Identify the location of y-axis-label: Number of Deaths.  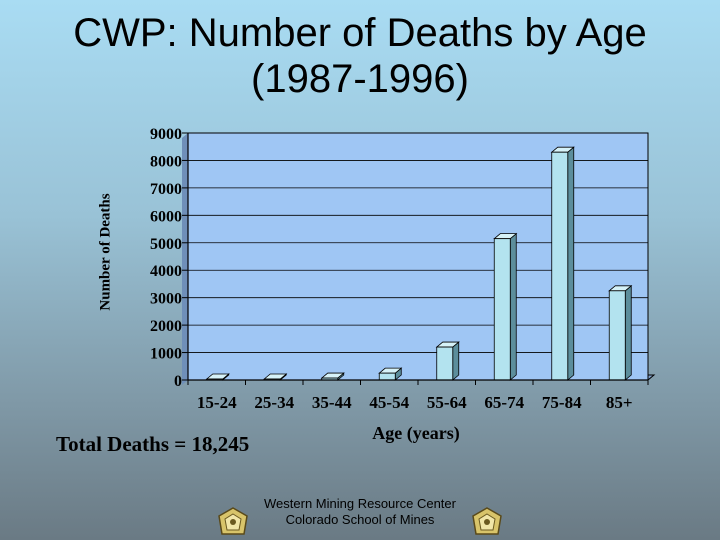
(105, 252).